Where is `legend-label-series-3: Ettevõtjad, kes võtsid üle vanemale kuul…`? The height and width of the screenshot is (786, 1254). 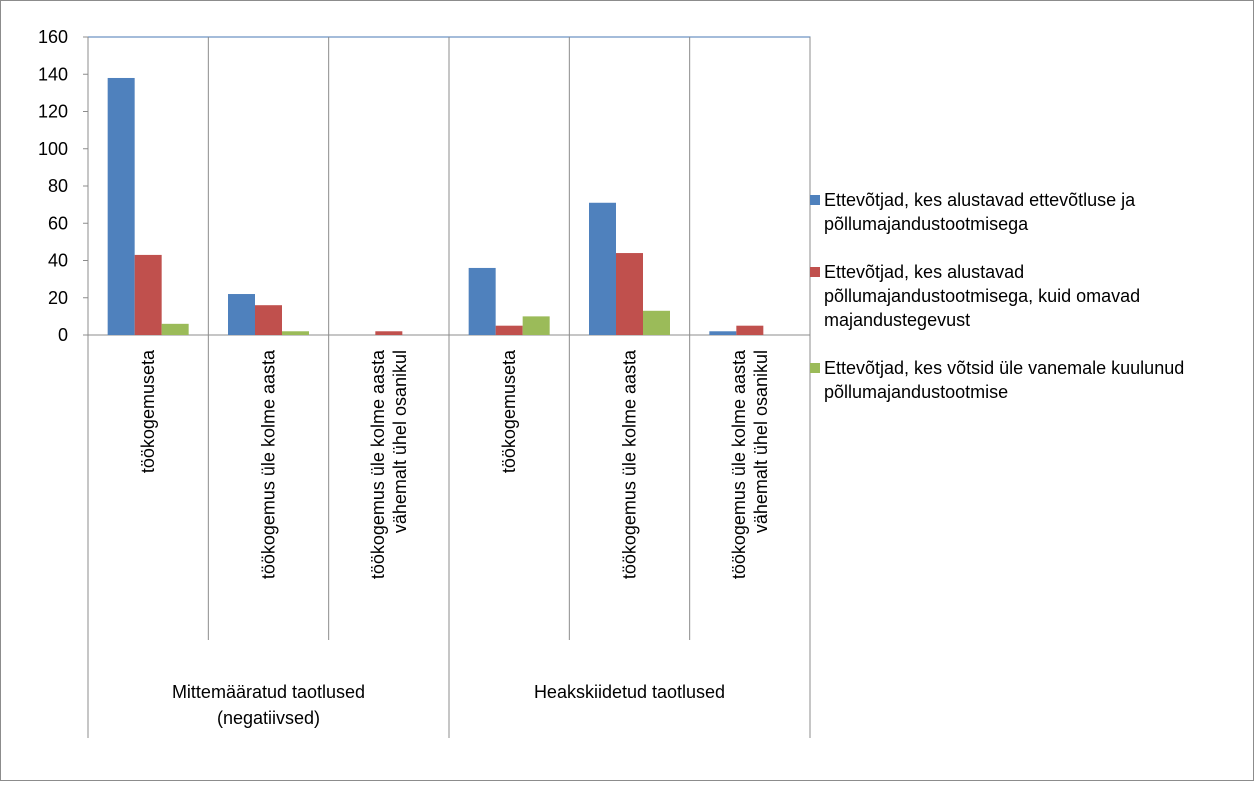
legend-label-series-3: Ettevõtjad, kes võtsid üle vanemale kuul… is located at coordinates (1004, 380).